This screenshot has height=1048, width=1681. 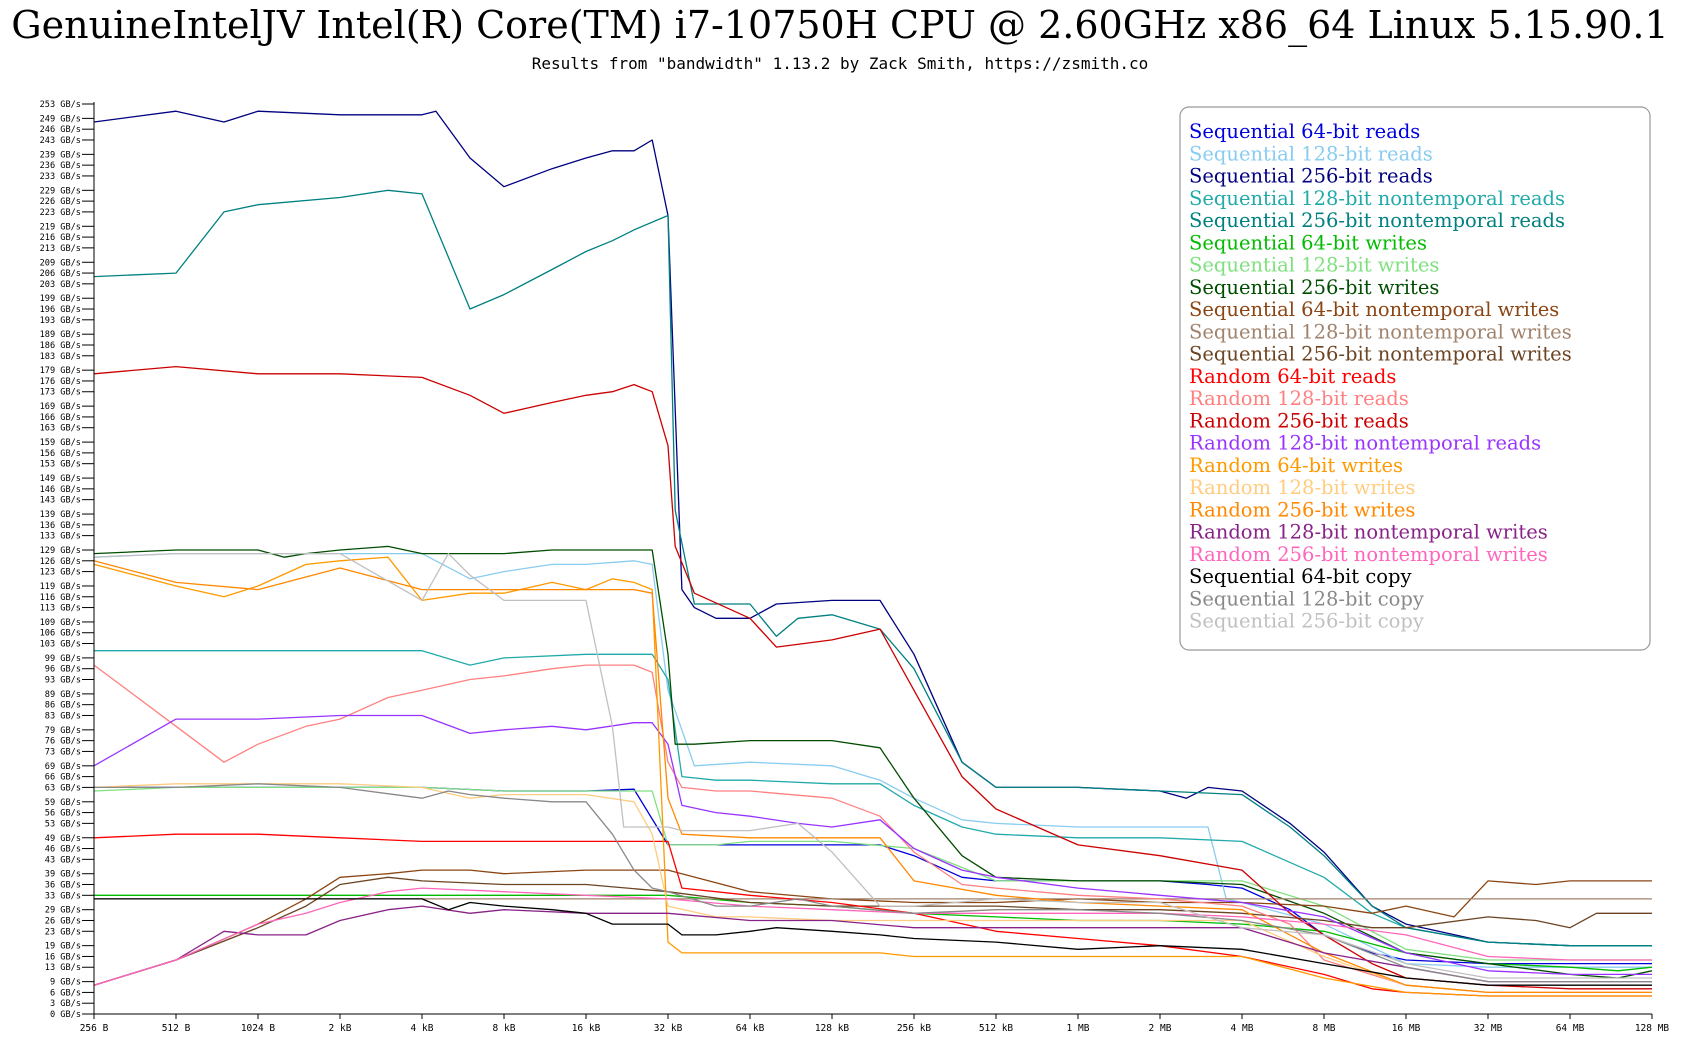 What do you see at coordinates (60, 562) in the screenshot?
I see `y-tick-label: 126 GB/s` at bounding box center [60, 562].